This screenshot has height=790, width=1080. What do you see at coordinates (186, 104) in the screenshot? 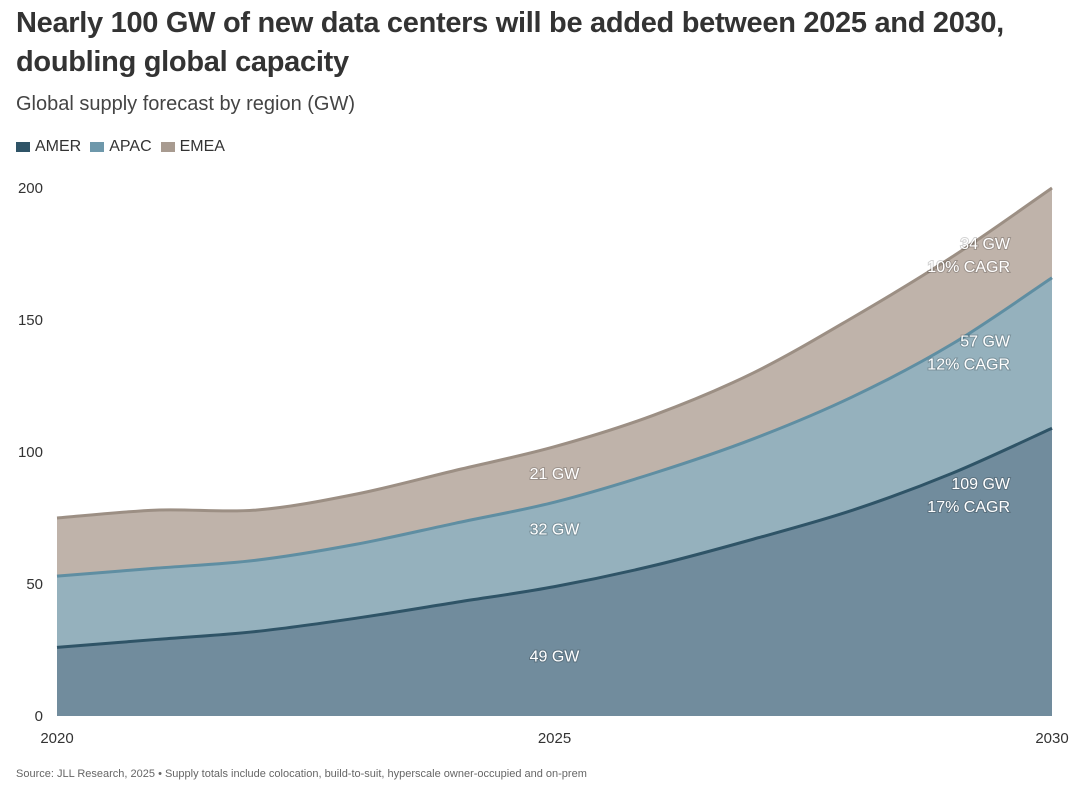
I see `chart-subtitle: Global supply forecast by region (GW)` at bounding box center [186, 104].